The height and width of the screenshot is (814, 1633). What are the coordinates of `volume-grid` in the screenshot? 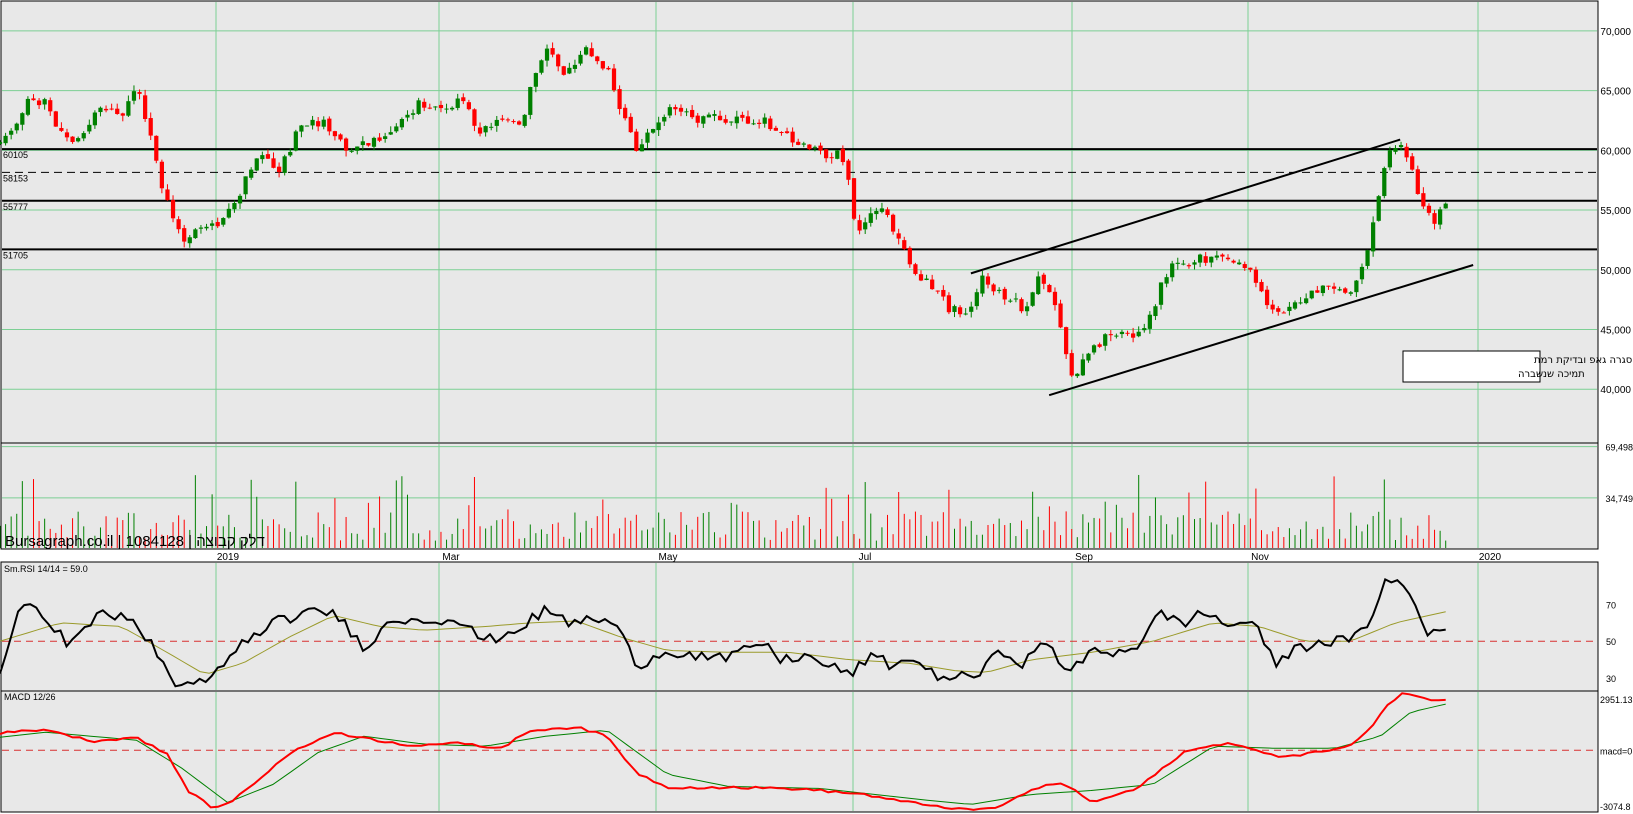 It's located at (799, 496).